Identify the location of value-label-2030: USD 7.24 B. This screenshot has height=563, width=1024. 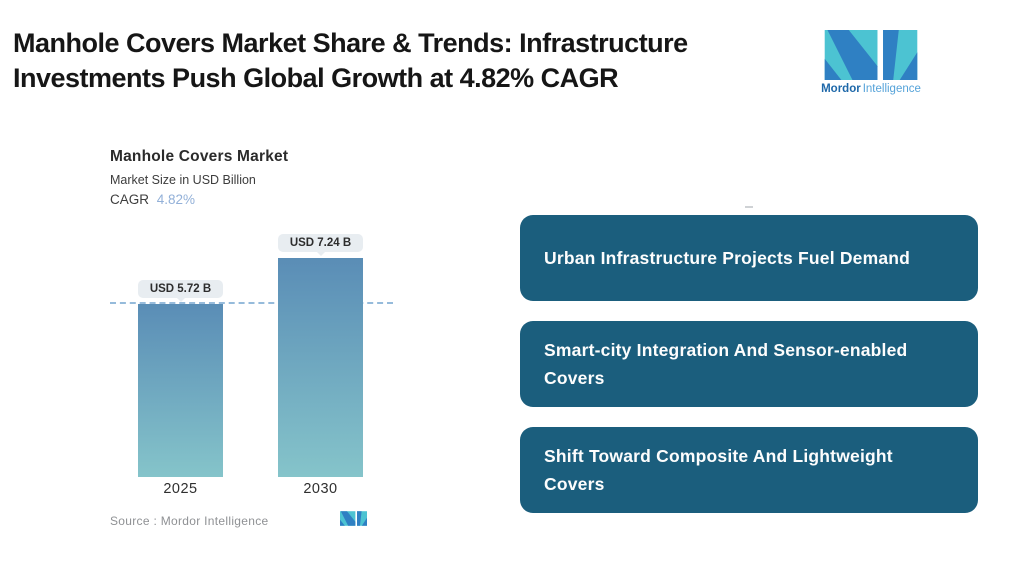
(320, 245).